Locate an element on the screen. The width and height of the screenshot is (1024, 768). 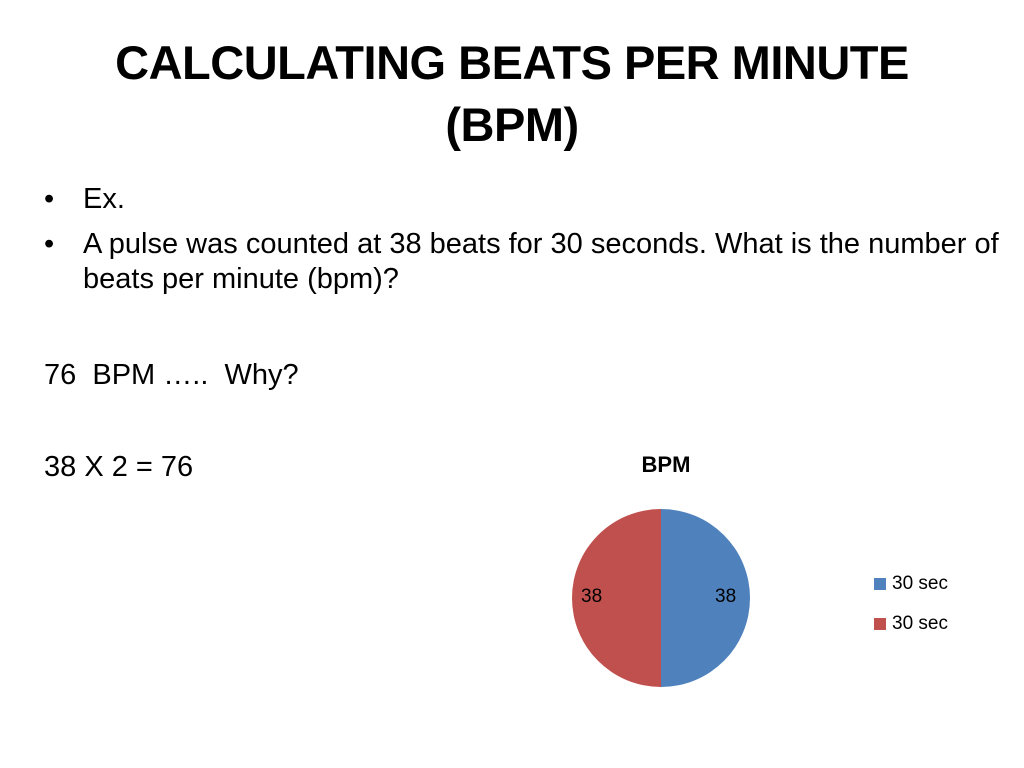
chart-legend: 30 sec 30 sec is located at coordinates (911, 604).